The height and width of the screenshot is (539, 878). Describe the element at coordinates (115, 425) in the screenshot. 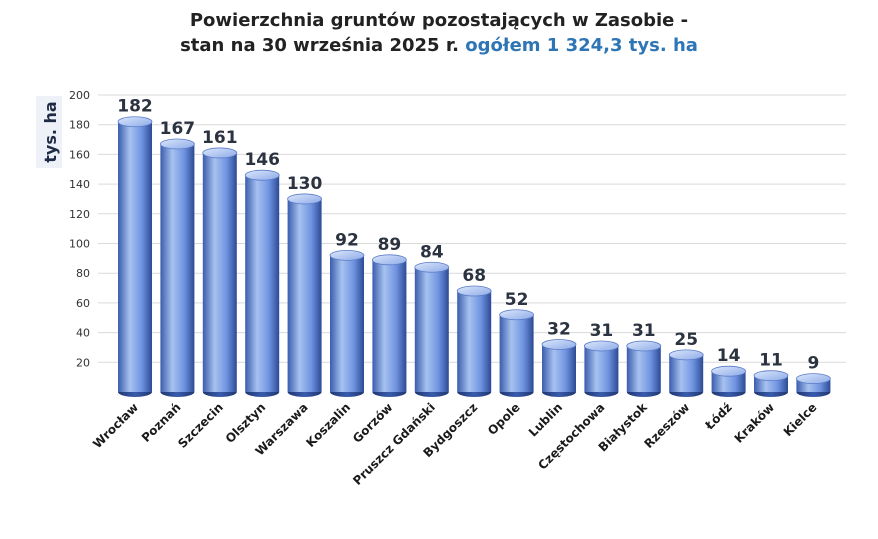

I see `x-tick-label: Wrocław` at that location.